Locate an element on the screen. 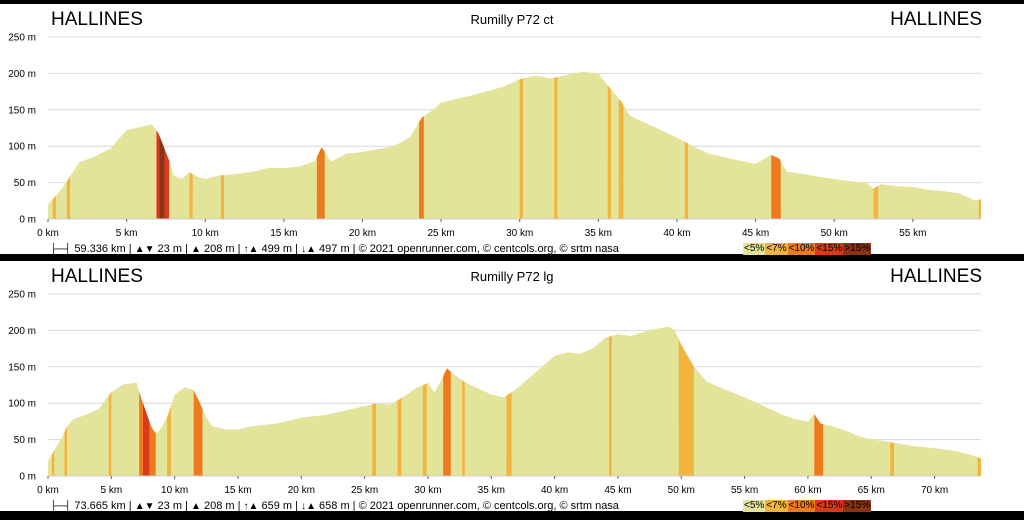 The image size is (1024, 520). route-title: Rumilly P72 ct is located at coordinates (512, 19).